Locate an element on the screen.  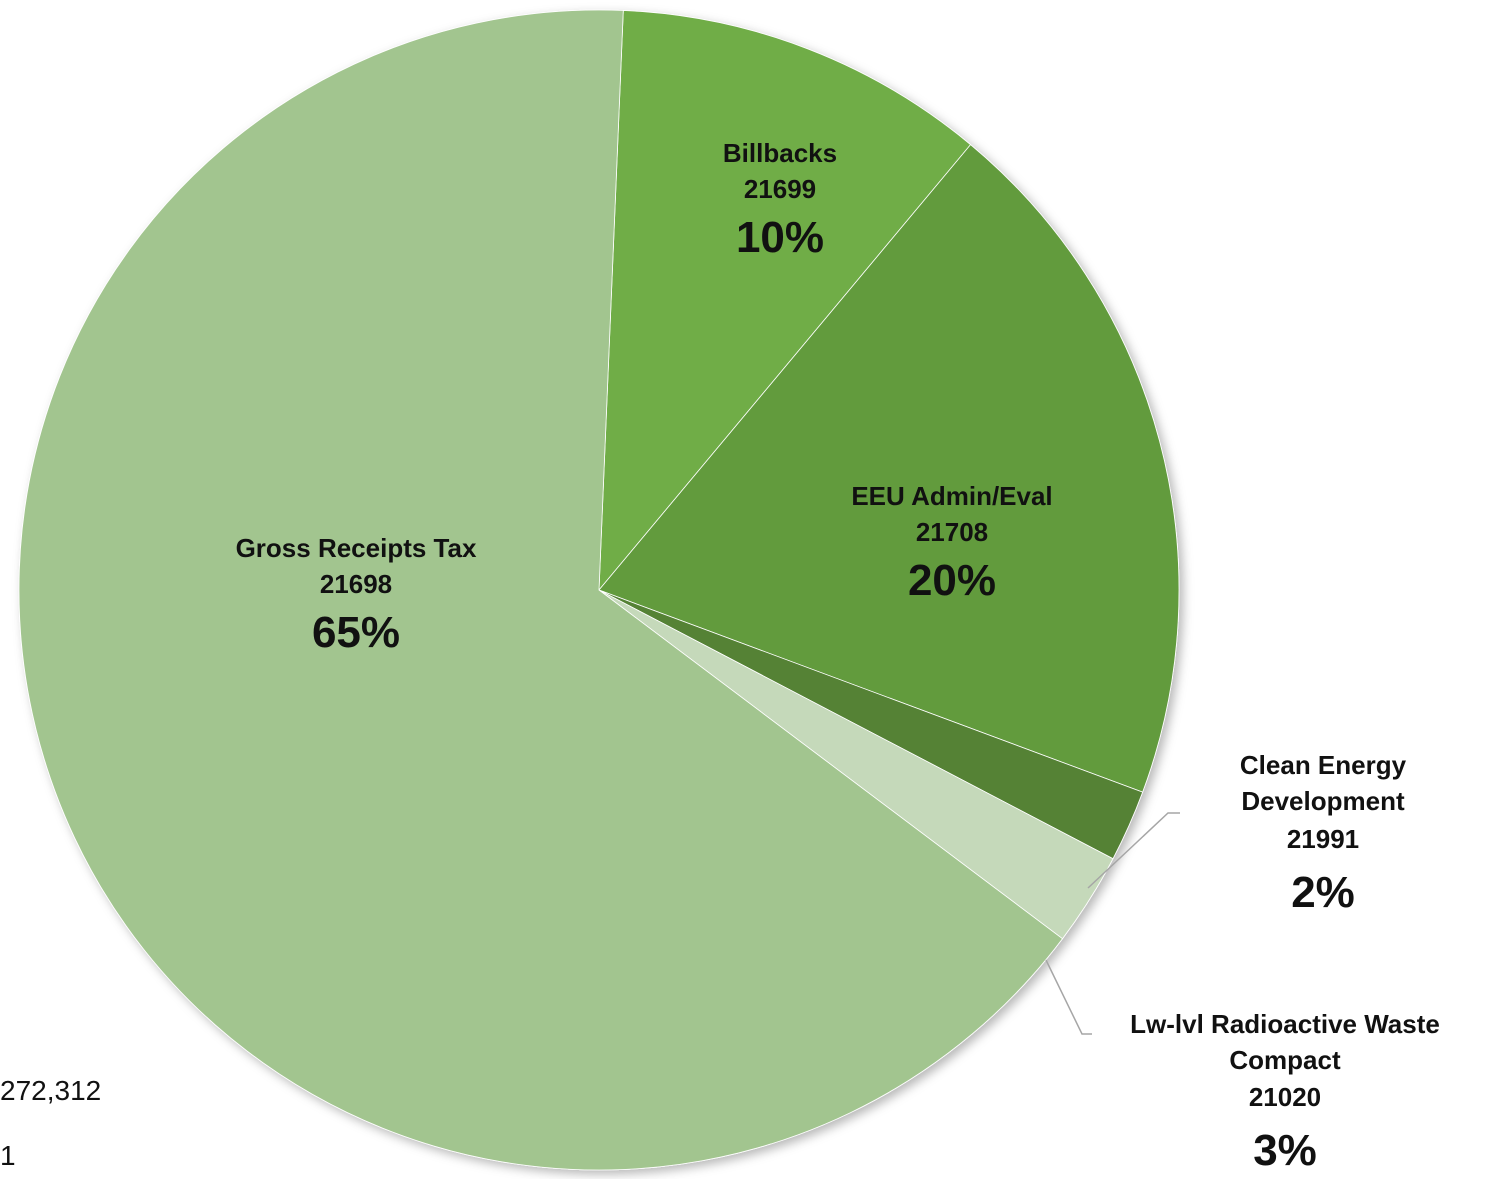
side-text-index: 1 is located at coordinates (8, 1155).